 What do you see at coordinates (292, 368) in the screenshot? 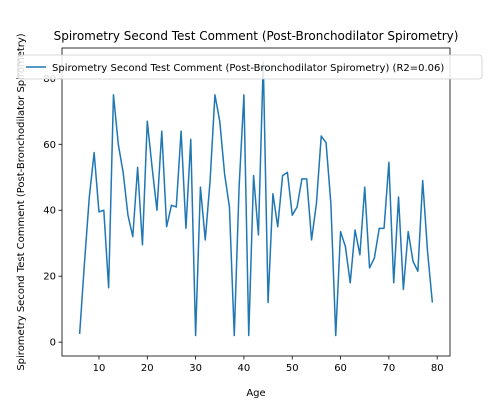
I see `x-tick-label: 50` at bounding box center [292, 368].